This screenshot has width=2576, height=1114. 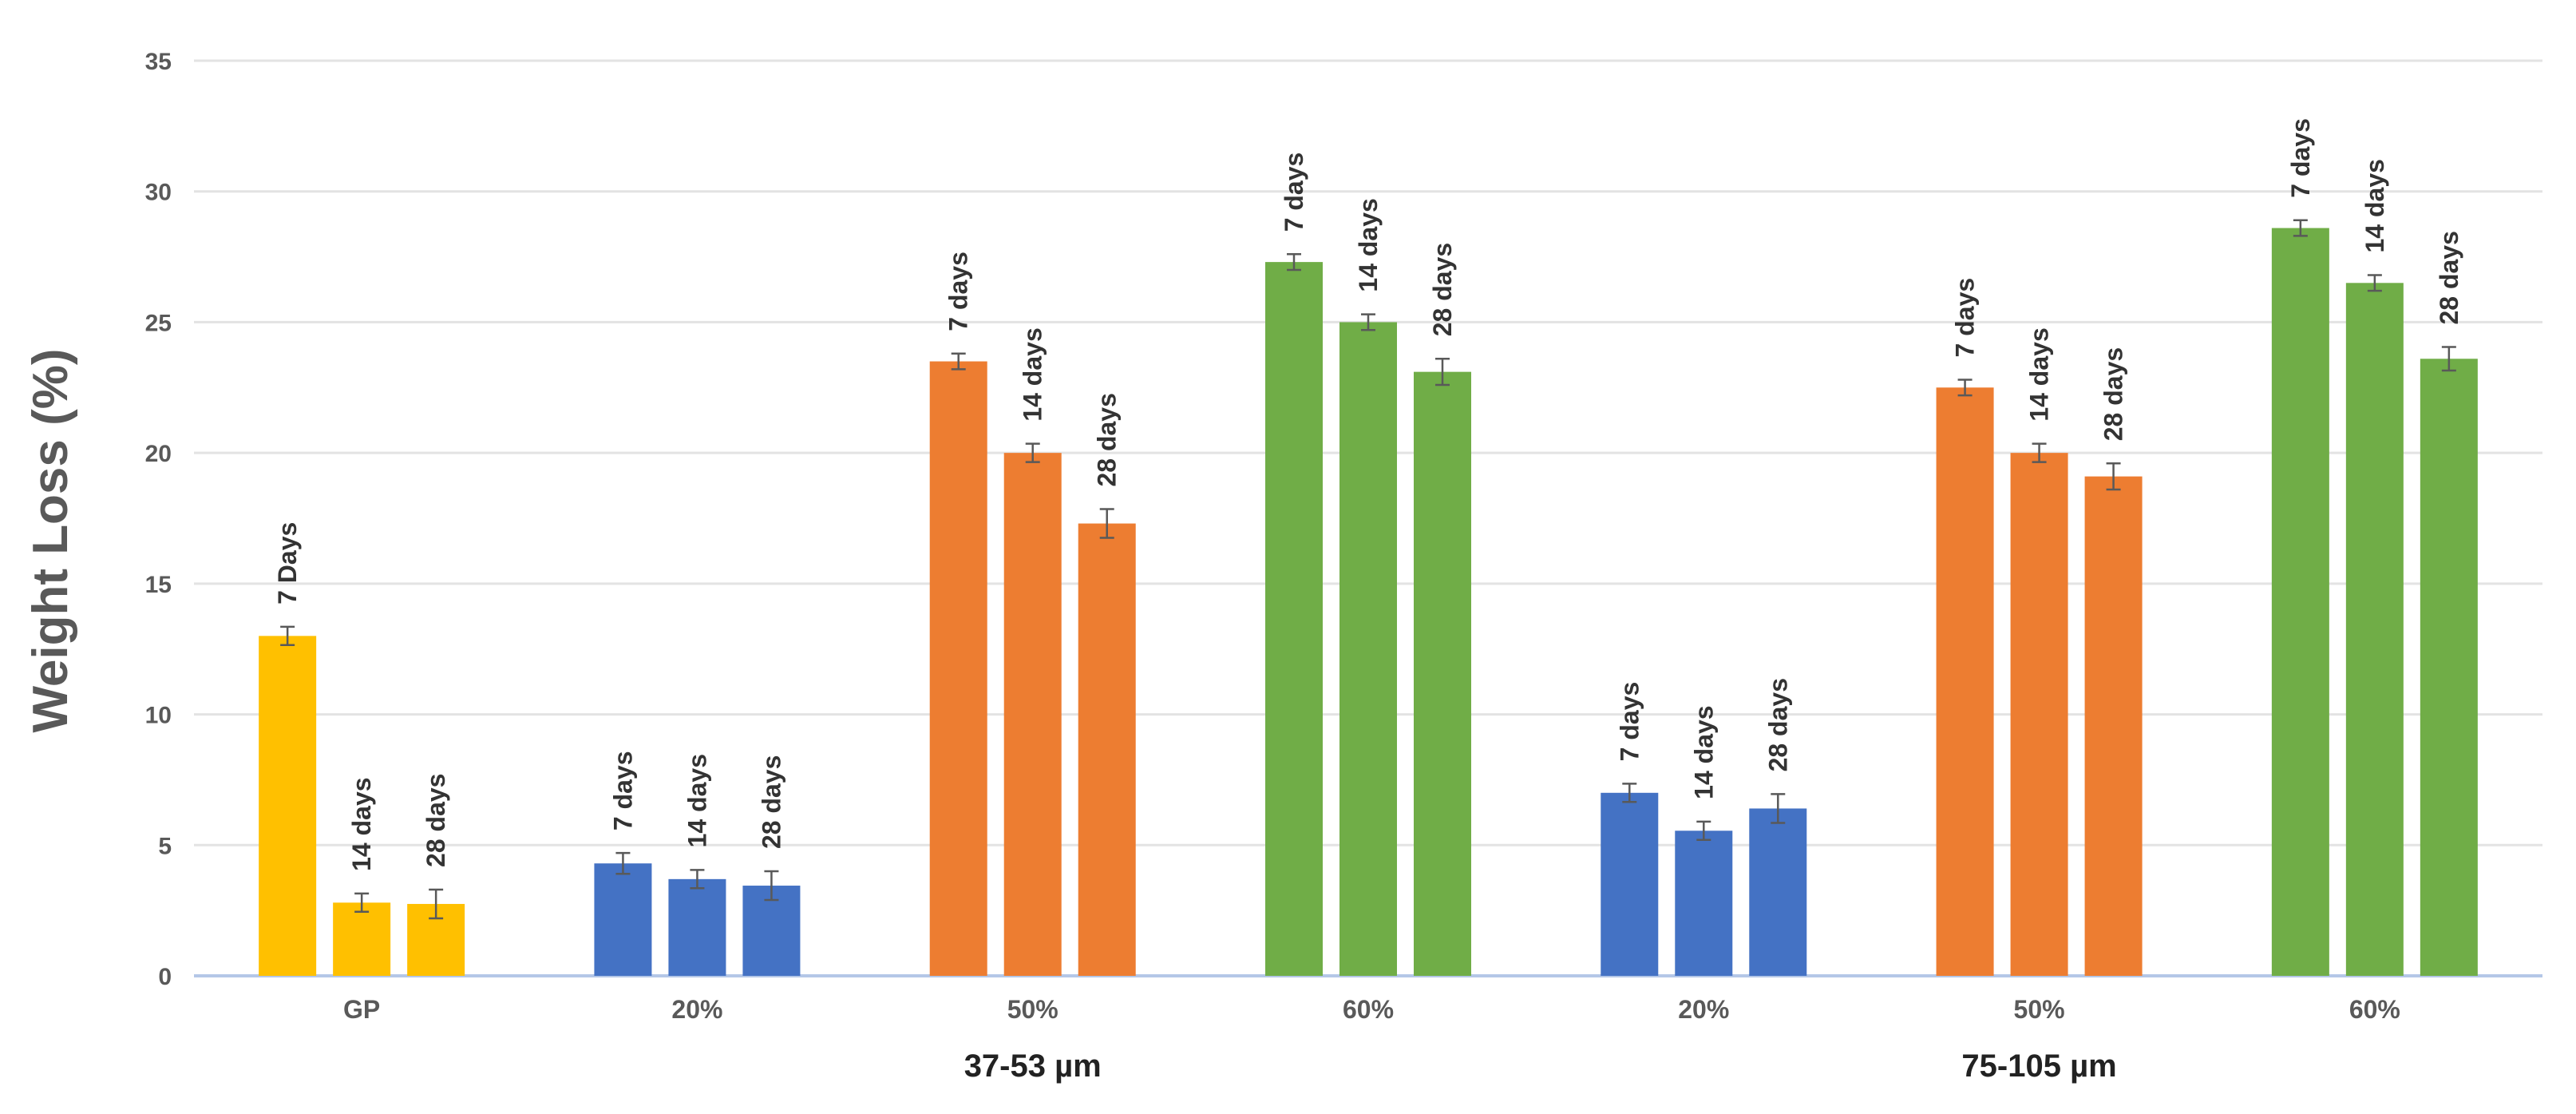 What do you see at coordinates (159, 323) in the screenshot?
I see `y-tick-label: 25` at bounding box center [159, 323].